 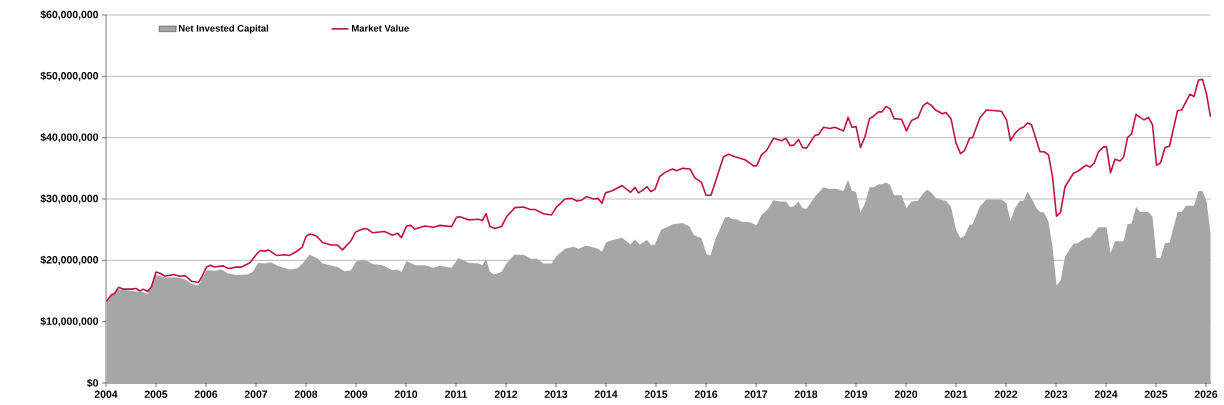 What do you see at coordinates (856, 394) in the screenshot?
I see `x-tick-label: 2019` at bounding box center [856, 394].